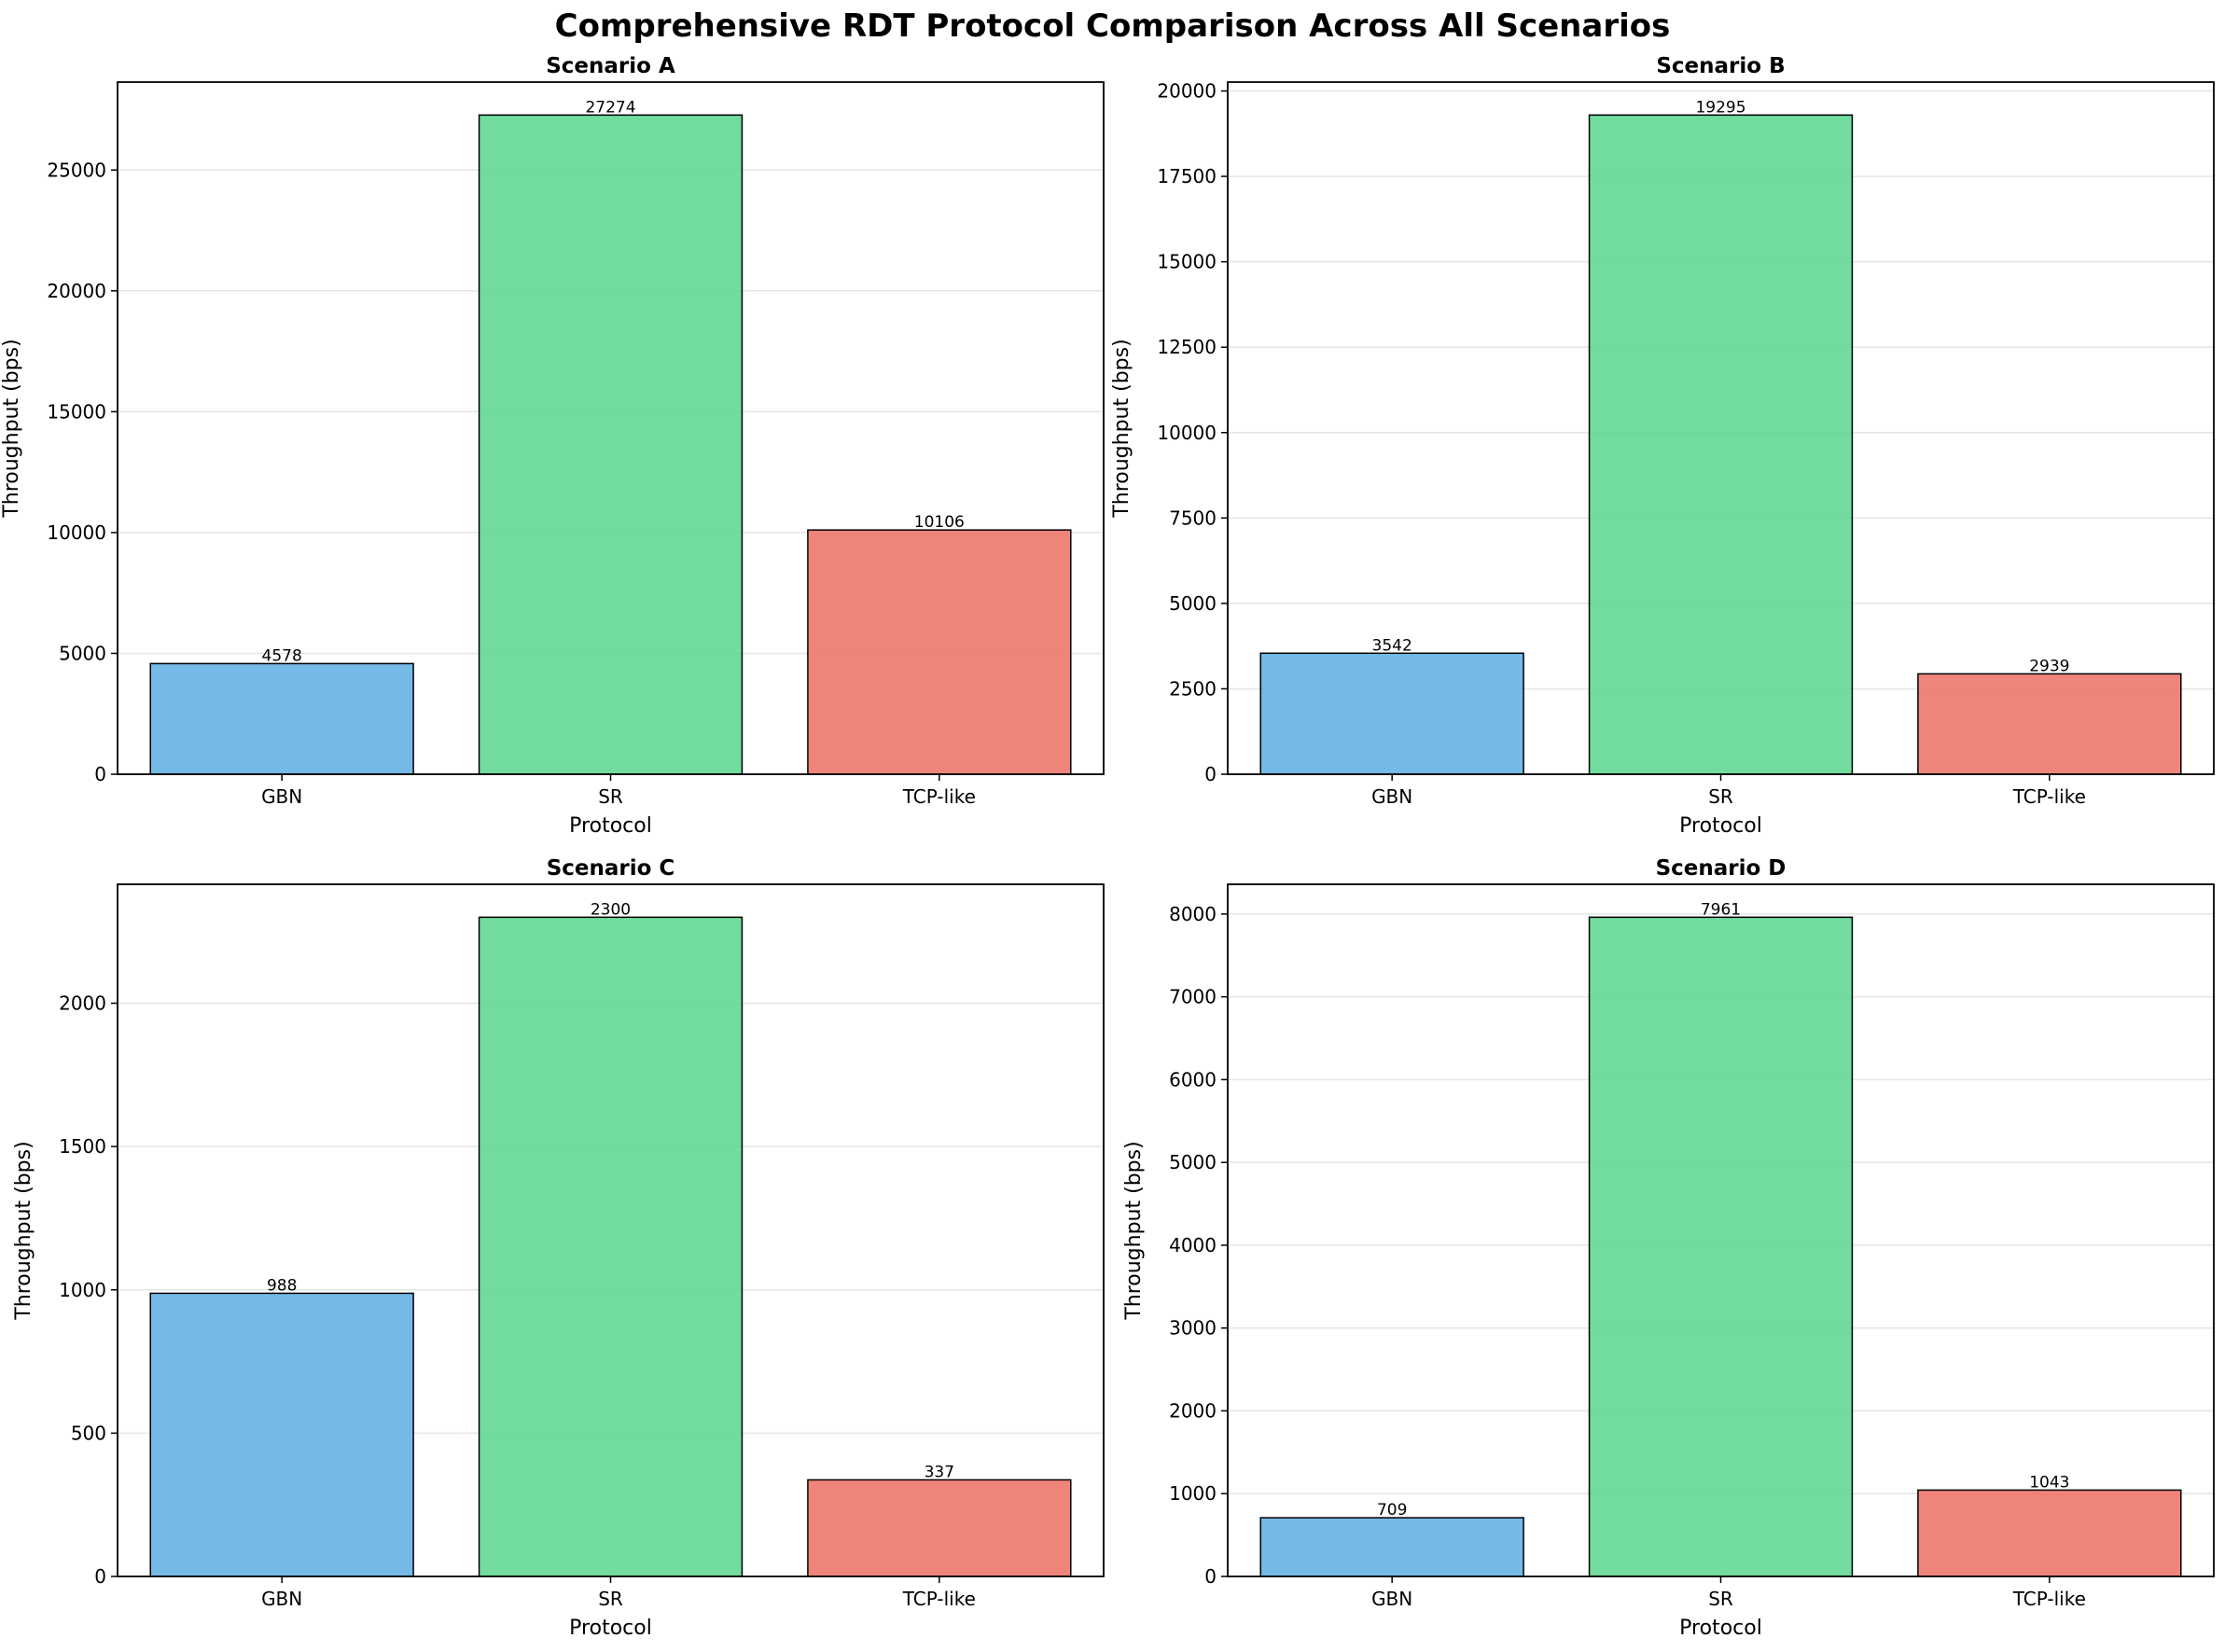 The height and width of the screenshot is (1652, 2225). What do you see at coordinates (610, 796) in the screenshot?
I see `x-tick-label-a-1: SR` at bounding box center [610, 796].